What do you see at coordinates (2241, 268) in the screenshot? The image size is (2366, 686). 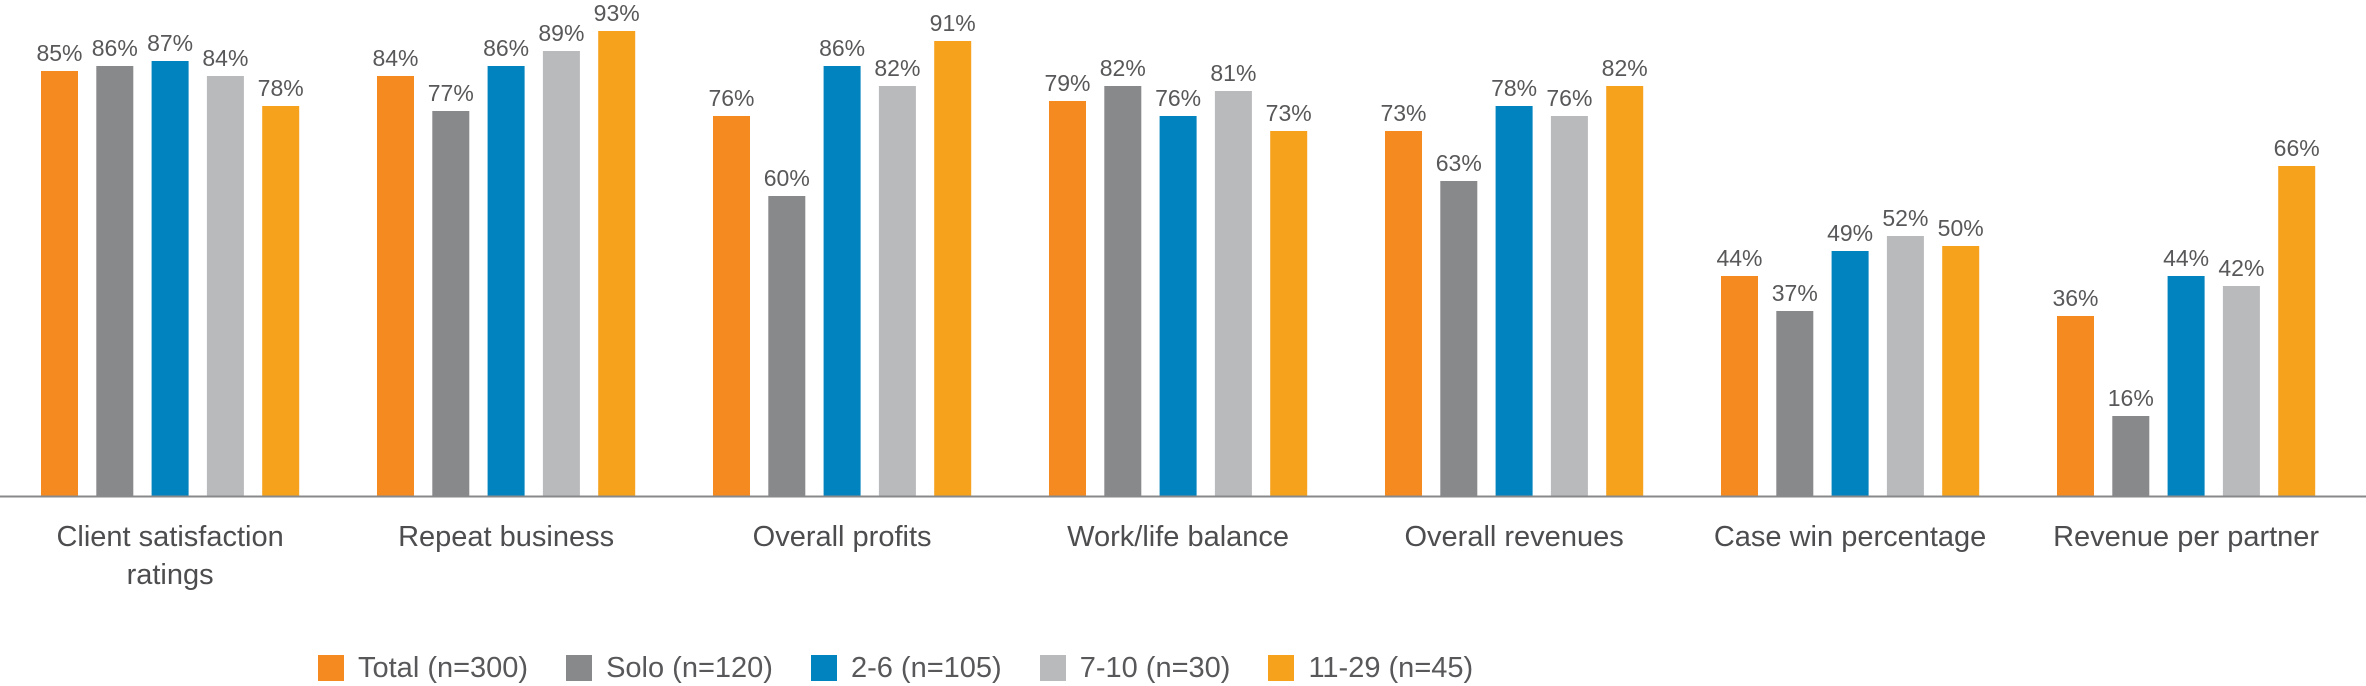 I see `data-label: 42%` at bounding box center [2241, 268].